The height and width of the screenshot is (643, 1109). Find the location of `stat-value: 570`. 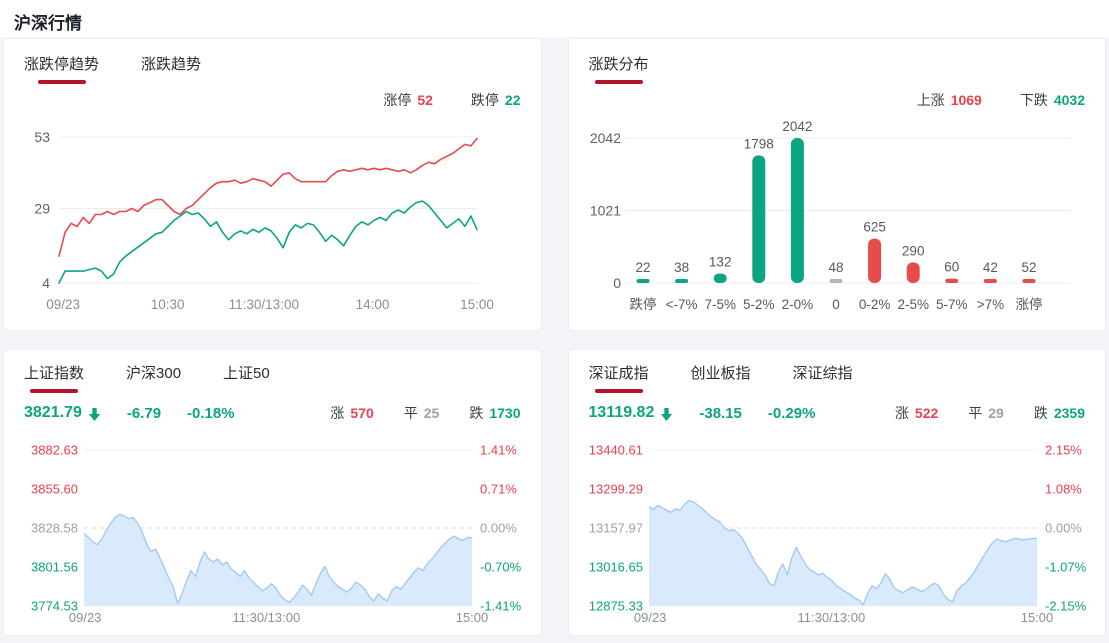

stat-value: 570 is located at coordinates (362, 413).